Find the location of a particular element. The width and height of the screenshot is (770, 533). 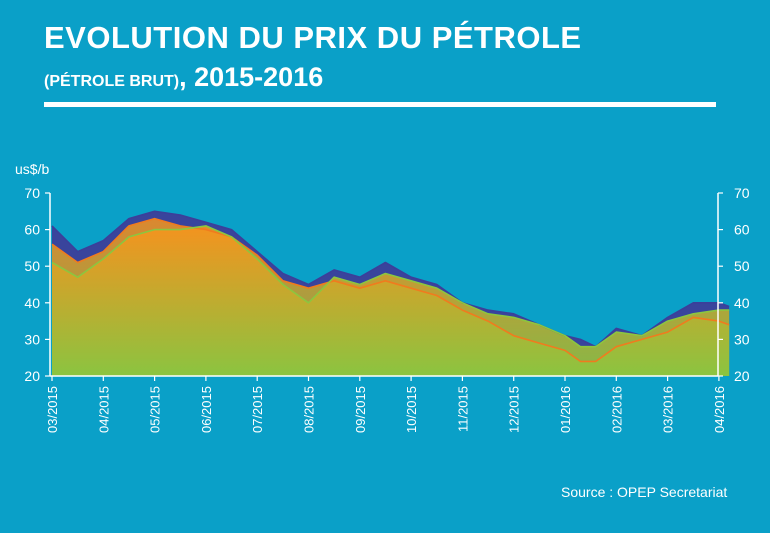

x-tick-label: 07/2015 is located at coordinates (257, 409).